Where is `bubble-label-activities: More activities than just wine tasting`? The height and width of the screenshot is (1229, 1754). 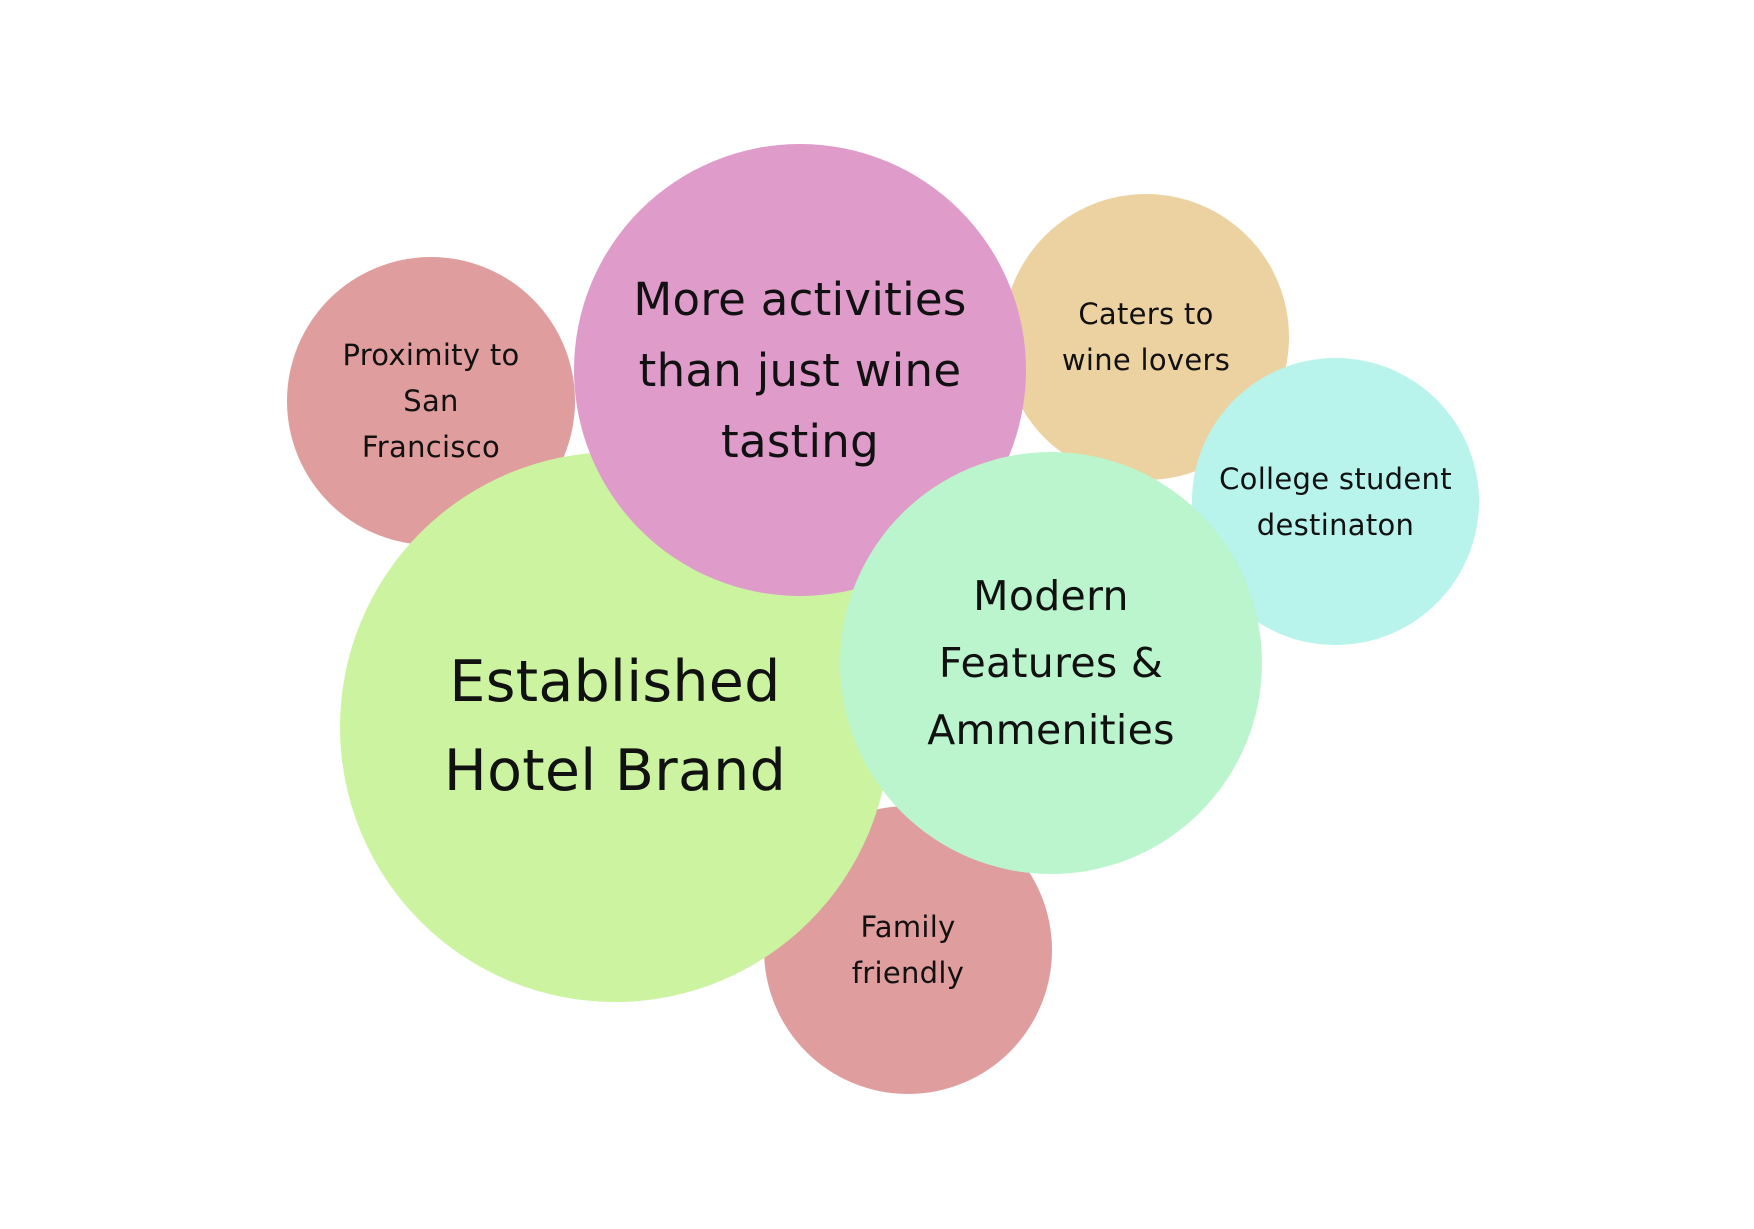
bubble-label-activities: More activities than just wine tasting is located at coordinates (800, 370).